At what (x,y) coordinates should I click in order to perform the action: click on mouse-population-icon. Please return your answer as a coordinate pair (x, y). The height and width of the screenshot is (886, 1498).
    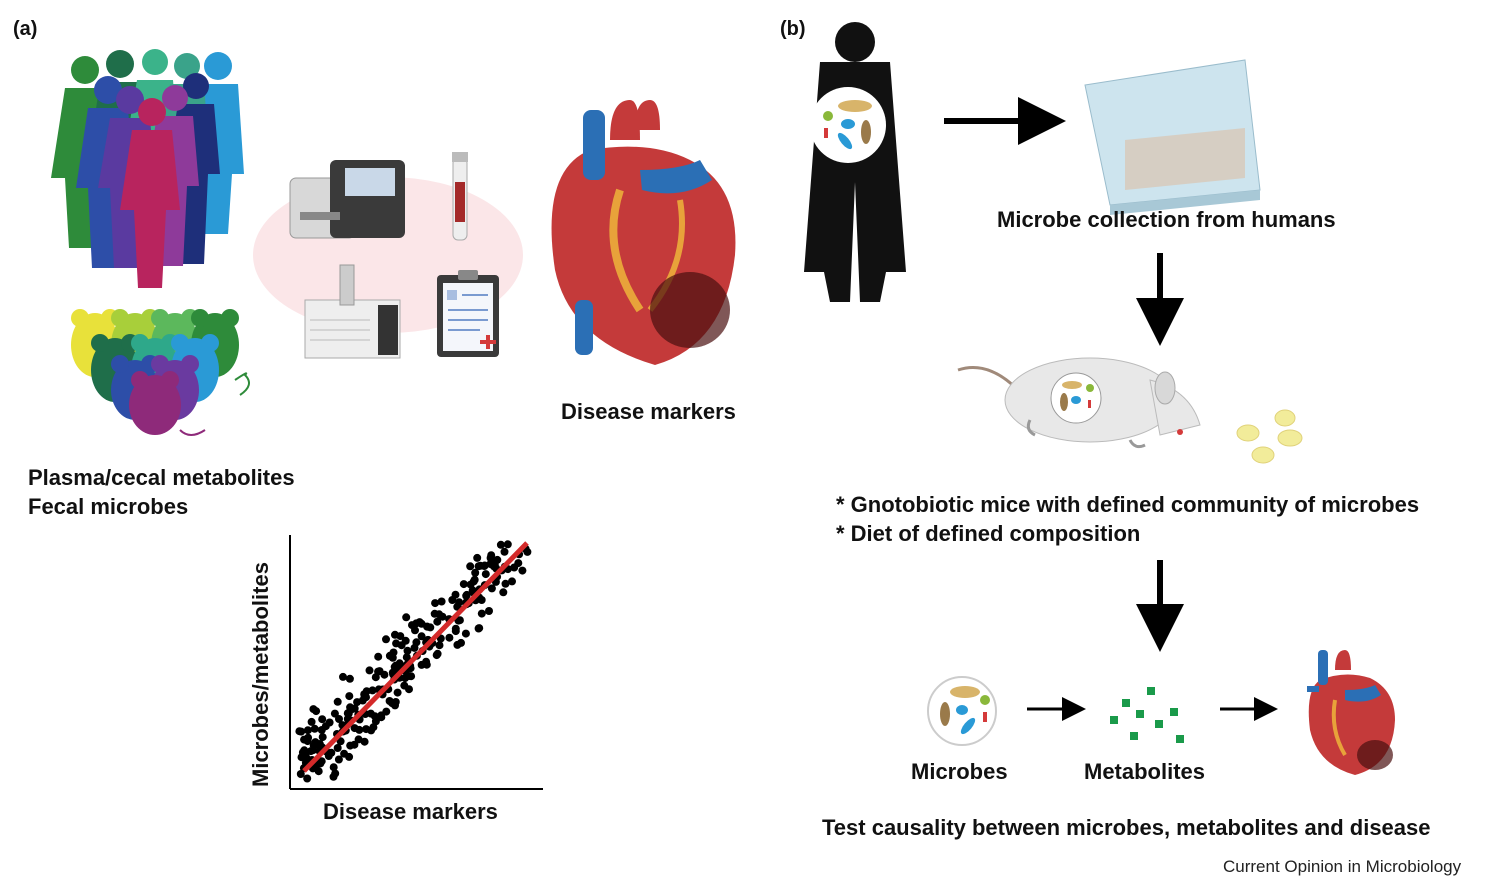
    Looking at the image, I should click on (160, 372).